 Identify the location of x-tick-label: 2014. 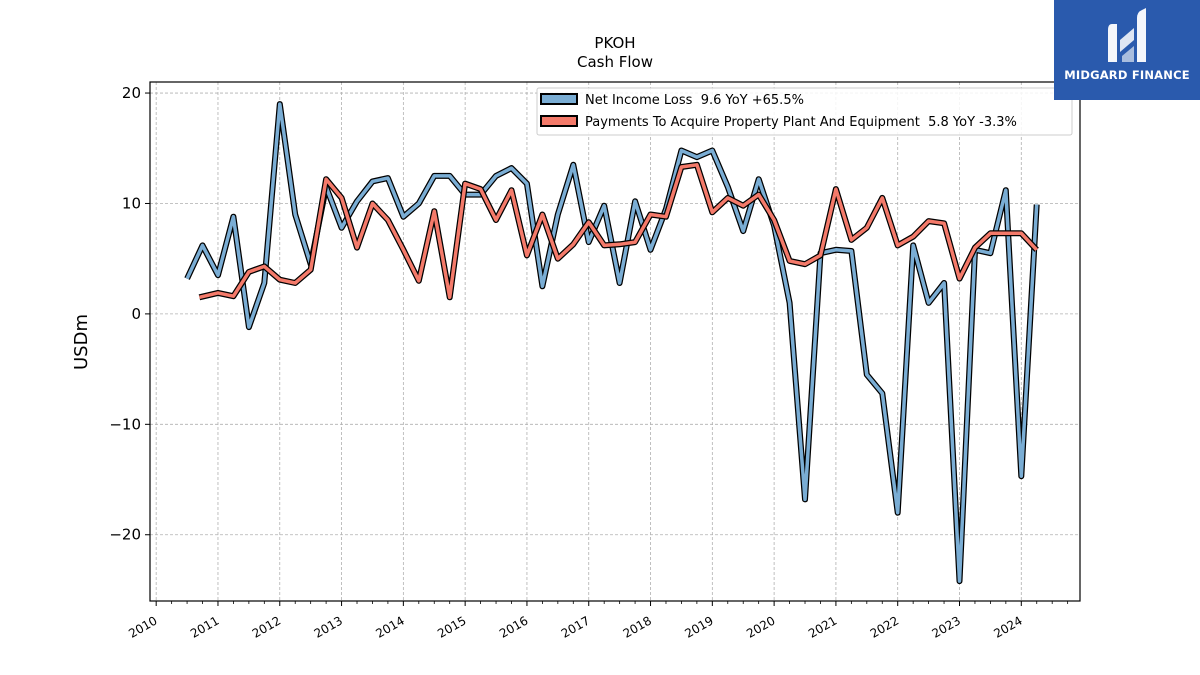
(389, 626).